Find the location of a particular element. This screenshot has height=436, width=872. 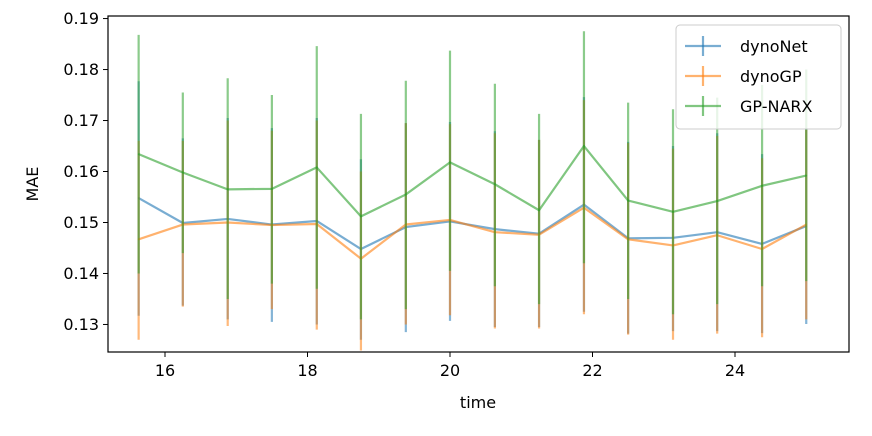

x-tick-label: 16 is located at coordinates (165, 370).